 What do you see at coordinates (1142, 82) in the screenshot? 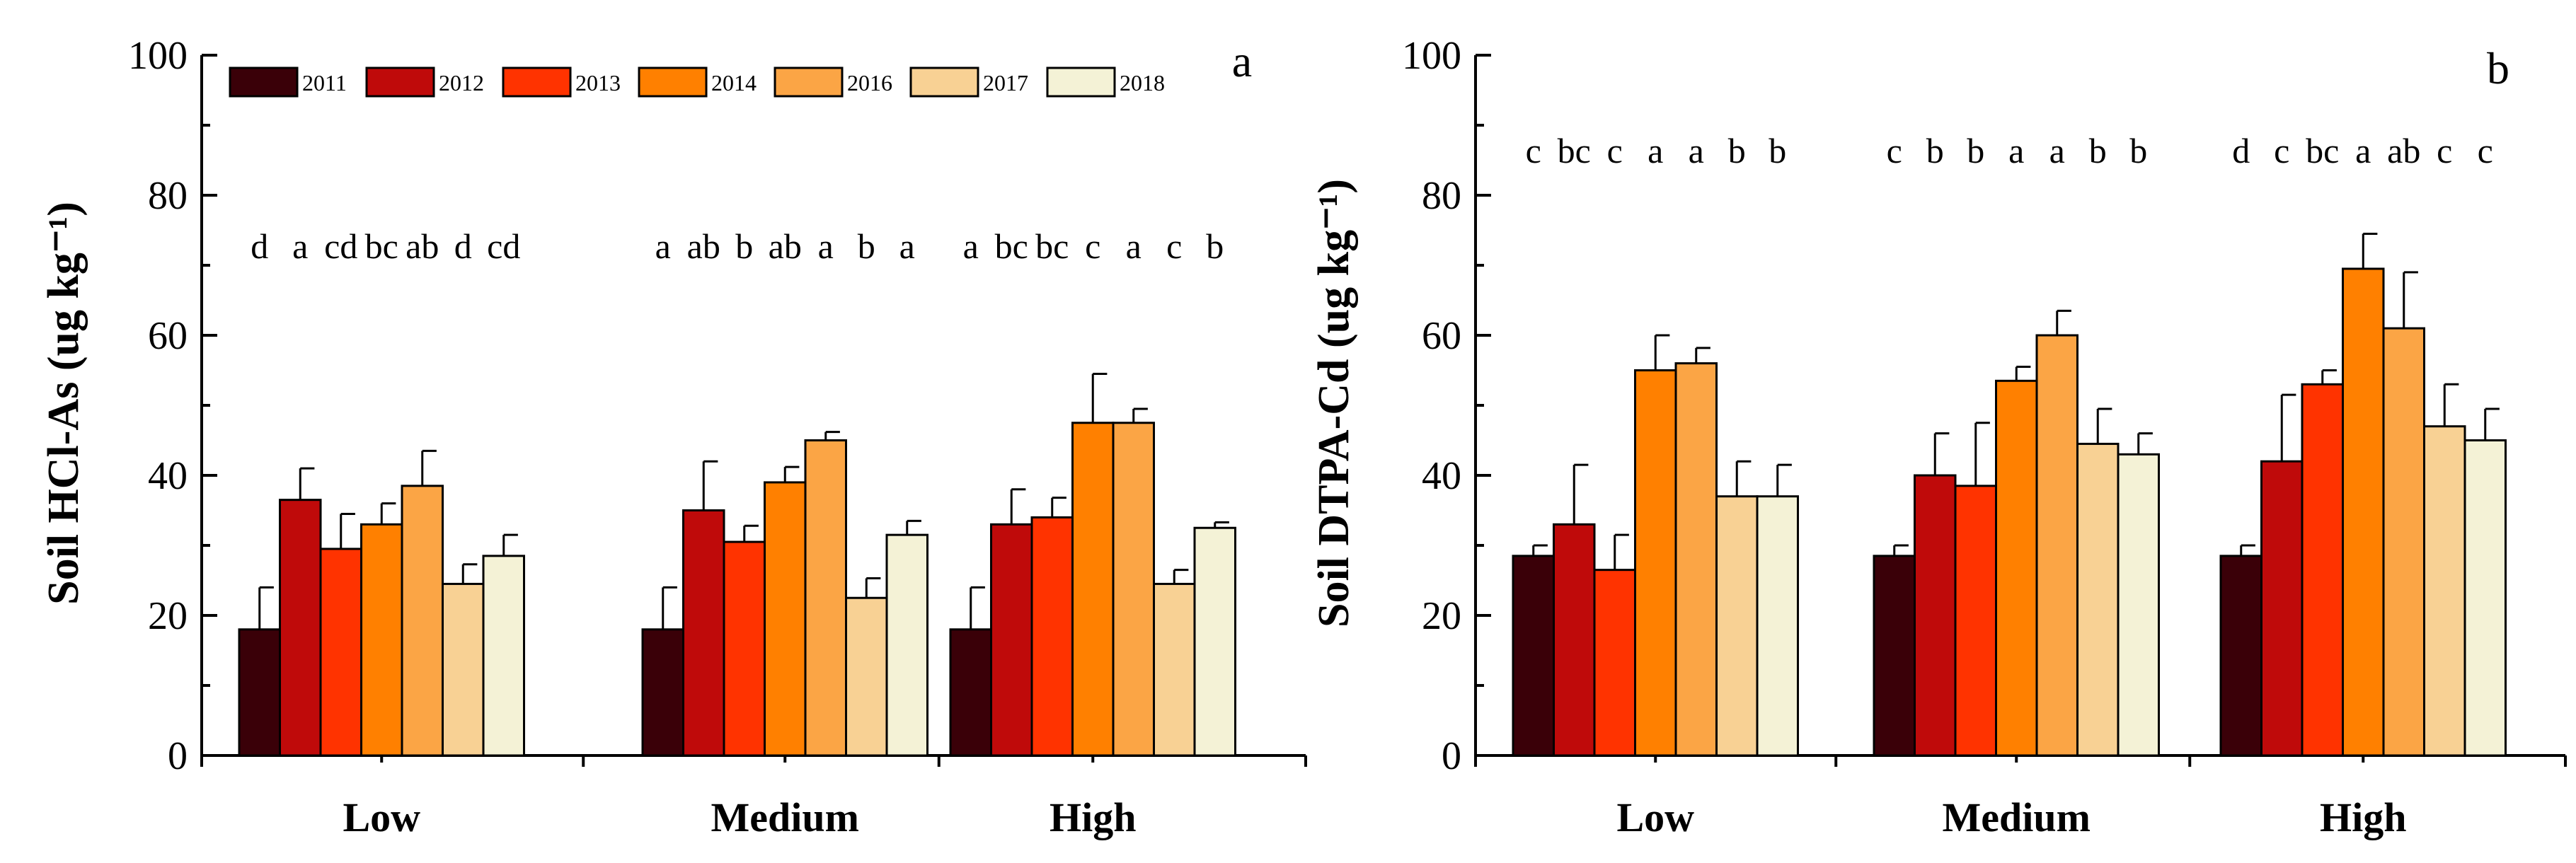
I see `legend-label-2018: 2018` at bounding box center [1142, 82].